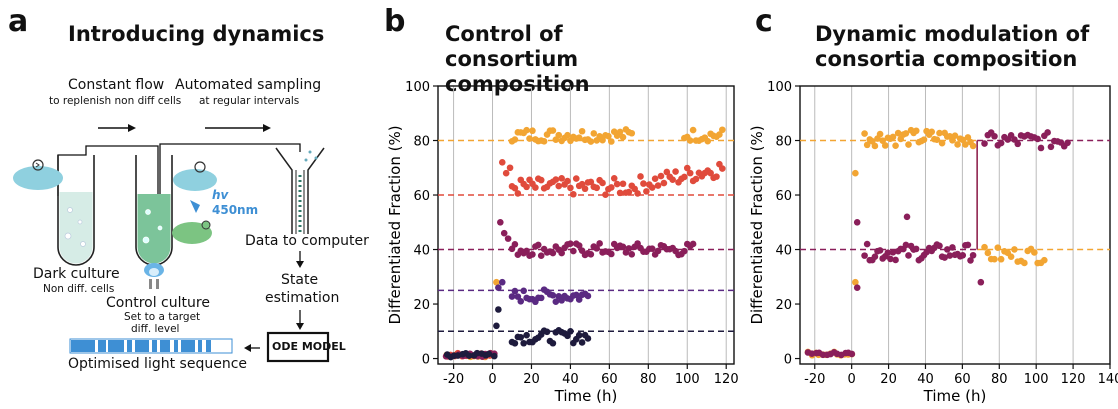  I want to click on down-arrow-icon, so click(300, 259).